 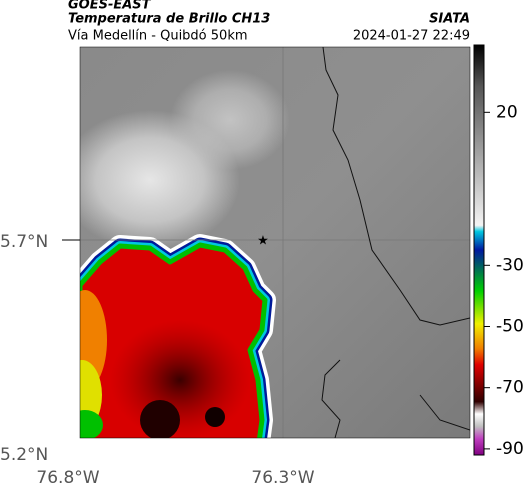 What do you see at coordinates (67, 478) in the screenshot?
I see `lon-label: 76.8°W` at bounding box center [67, 478].